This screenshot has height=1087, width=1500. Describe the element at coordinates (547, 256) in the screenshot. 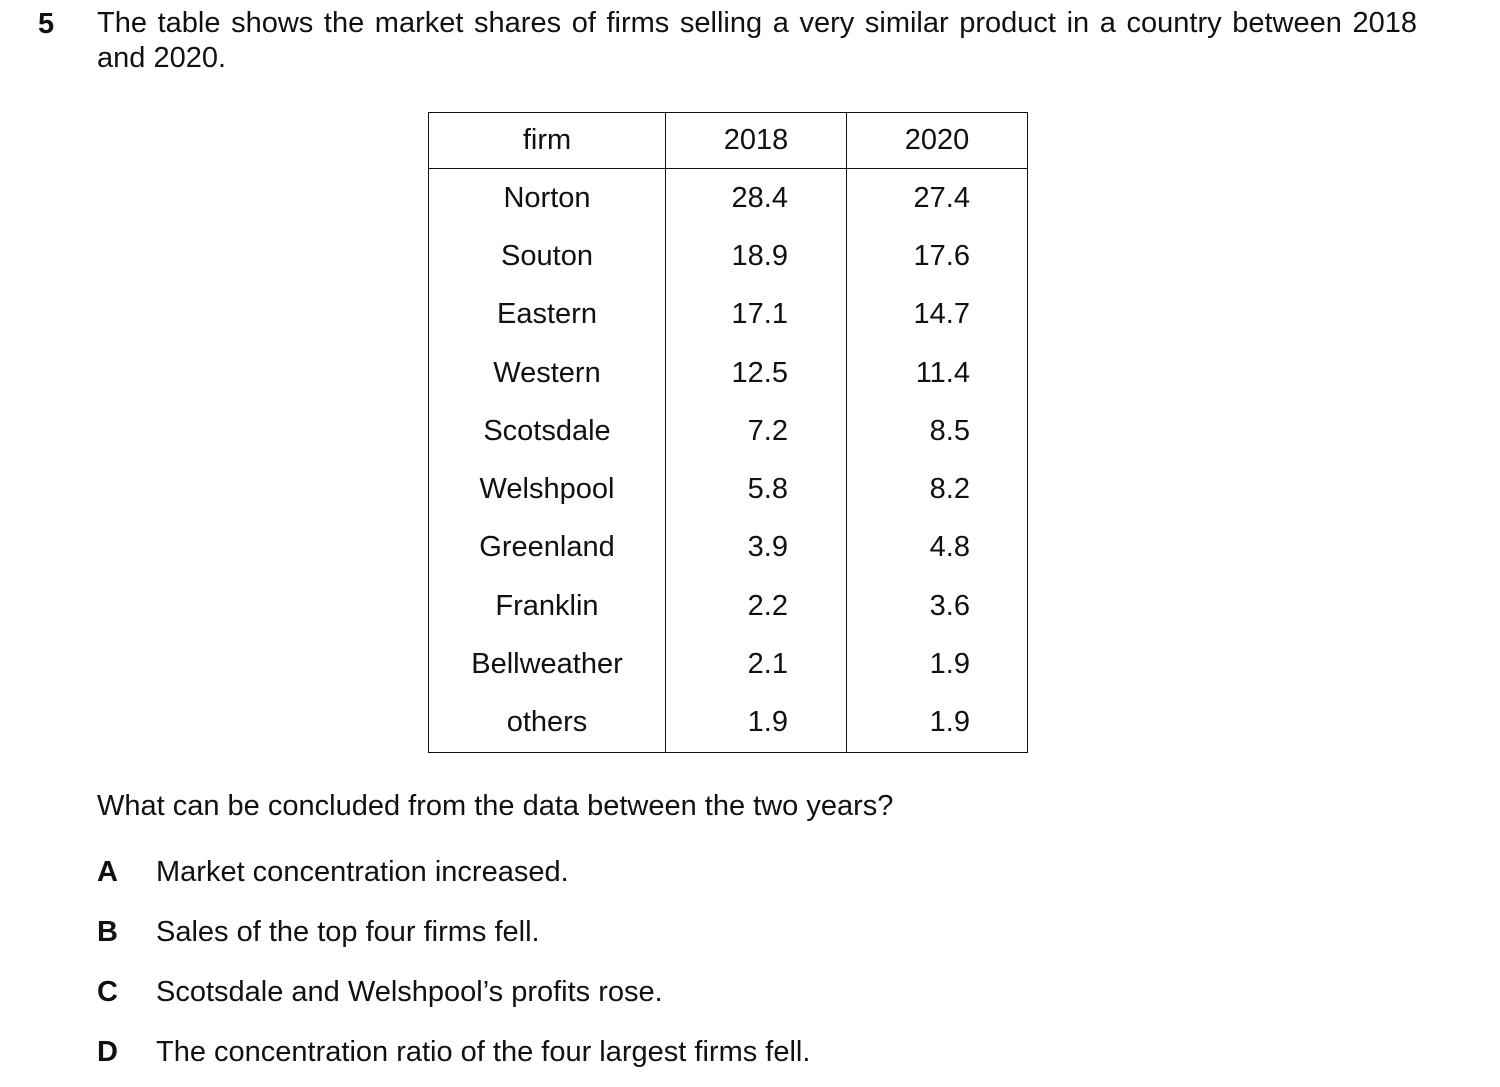

I see `firm-cell: Souton` at that location.